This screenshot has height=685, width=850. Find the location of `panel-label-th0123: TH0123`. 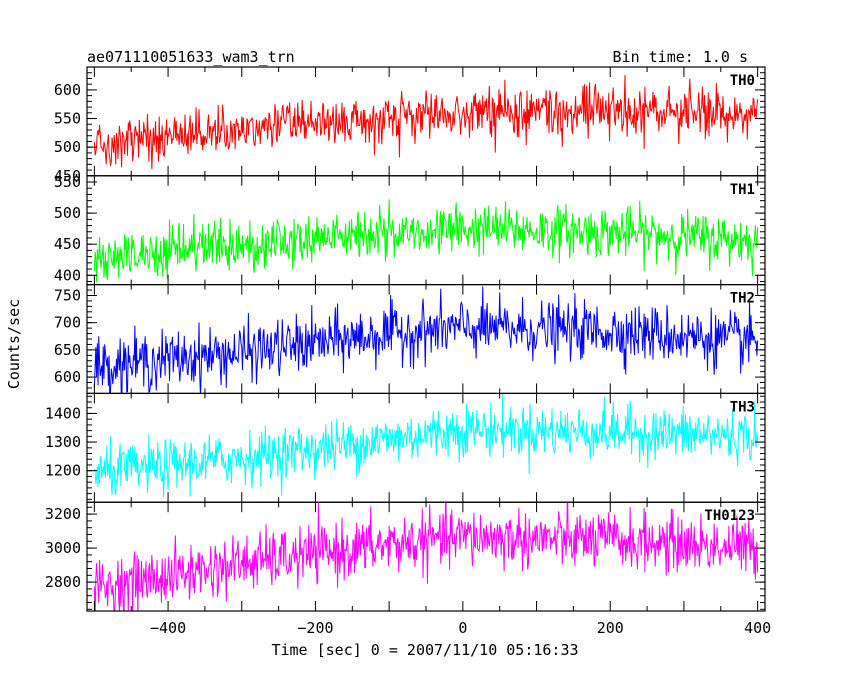

panel-label-th0123: TH0123 is located at coordinates (729, 516).